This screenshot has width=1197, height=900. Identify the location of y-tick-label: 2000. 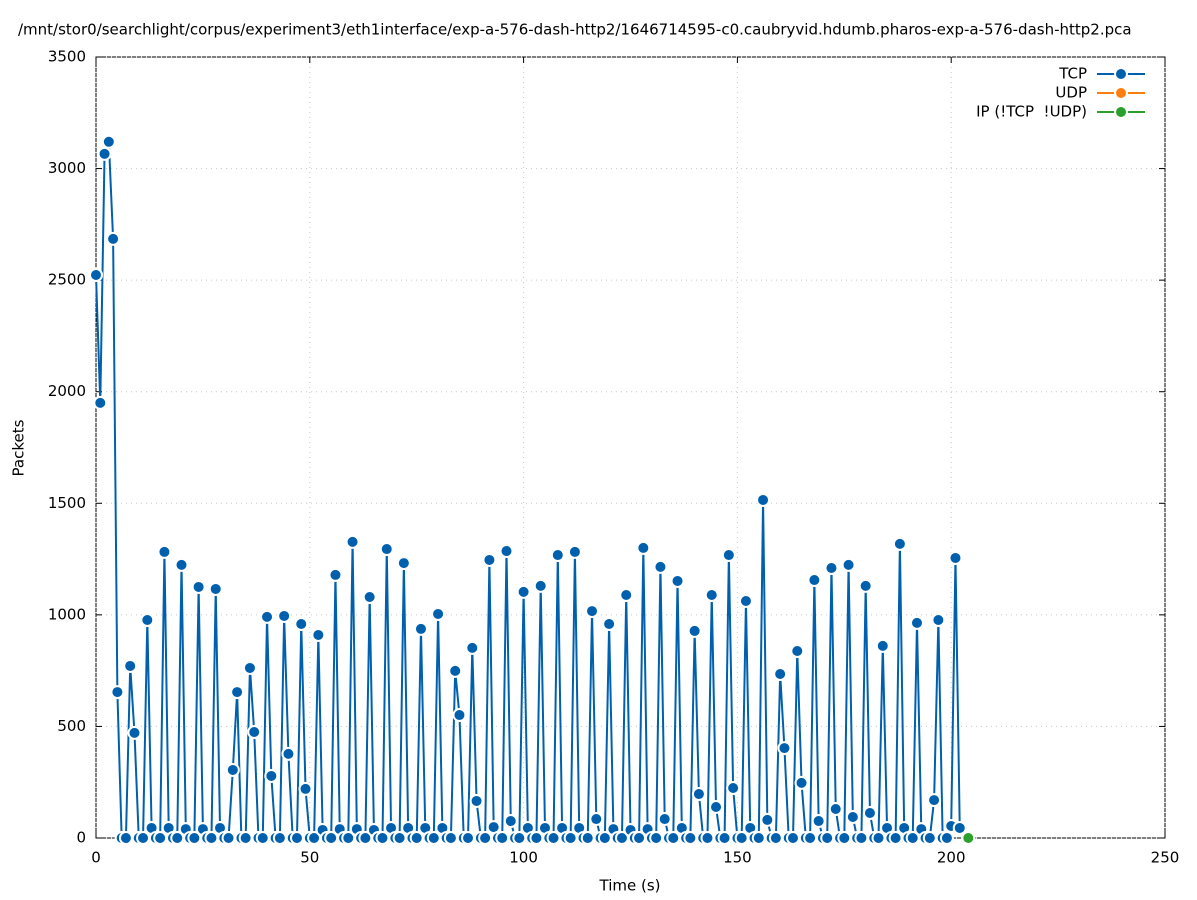
(67, 391).